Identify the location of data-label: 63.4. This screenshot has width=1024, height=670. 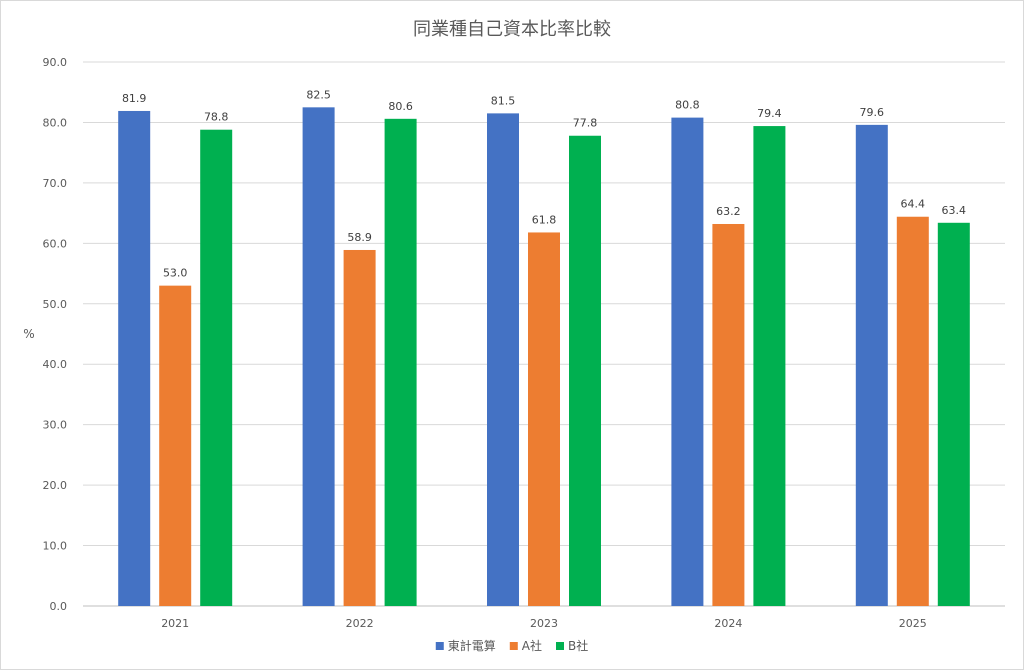
(954, 210).